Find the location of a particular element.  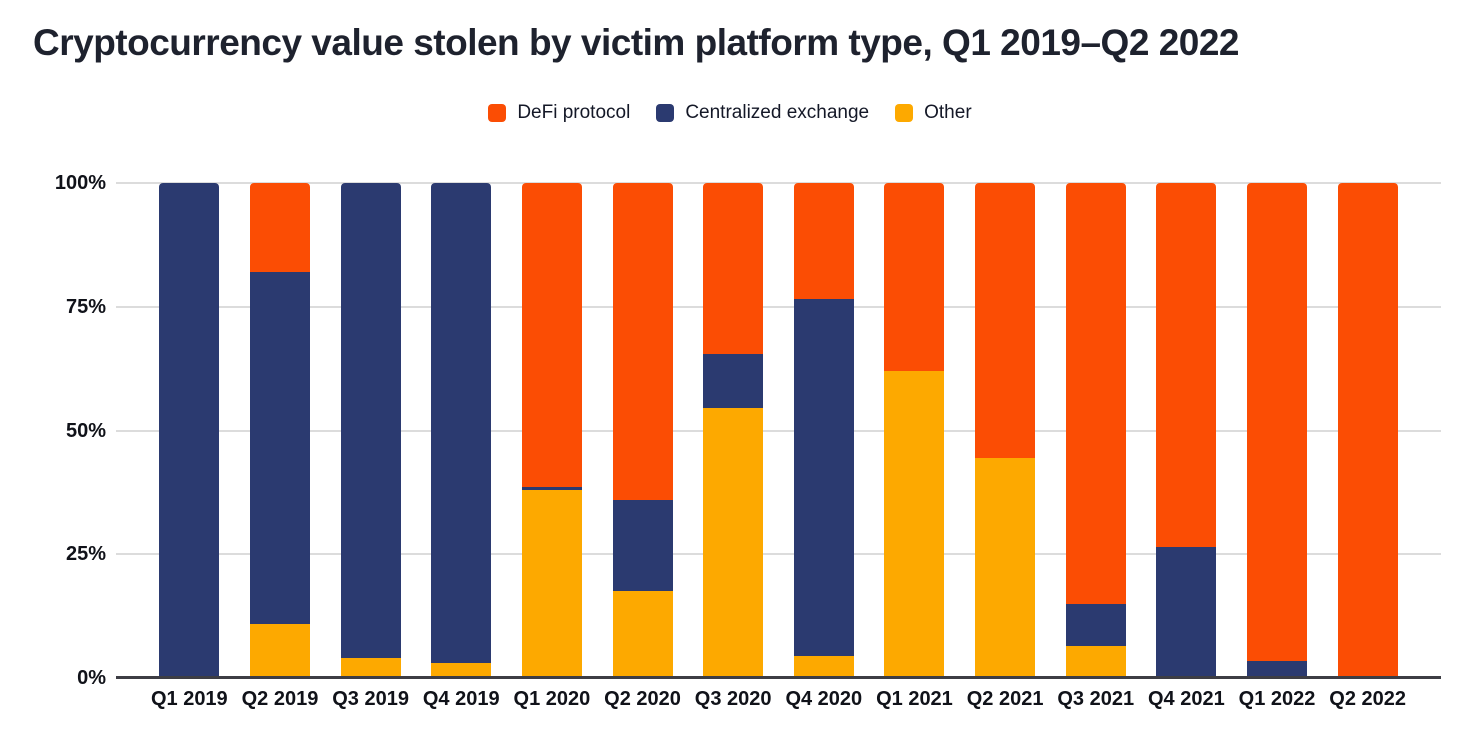

x-tick-label-q1-2021: Q1 2021 is located at coordinates (914, 699).